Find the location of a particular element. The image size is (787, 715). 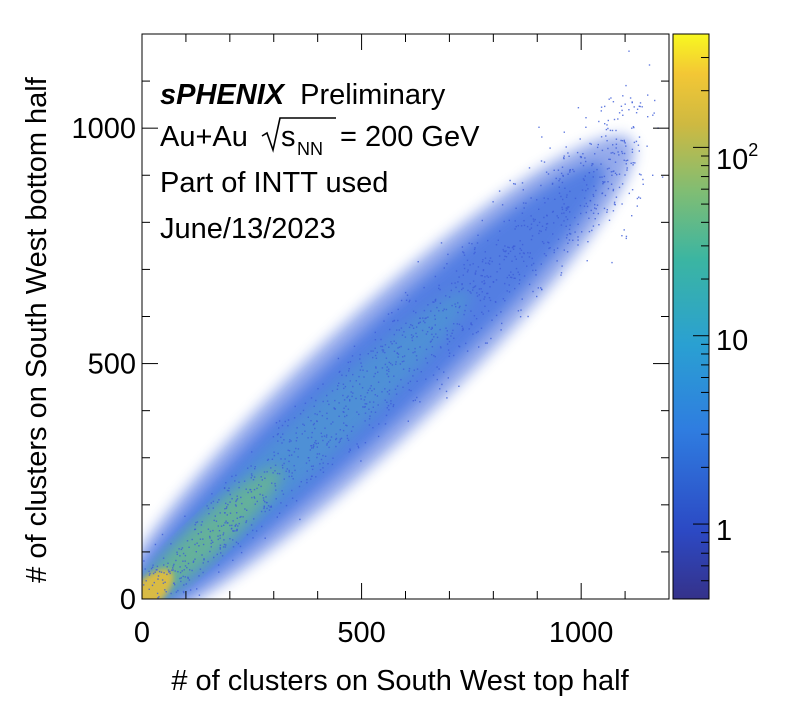

status-label: Preliminary is located at coordinates (373, 95).